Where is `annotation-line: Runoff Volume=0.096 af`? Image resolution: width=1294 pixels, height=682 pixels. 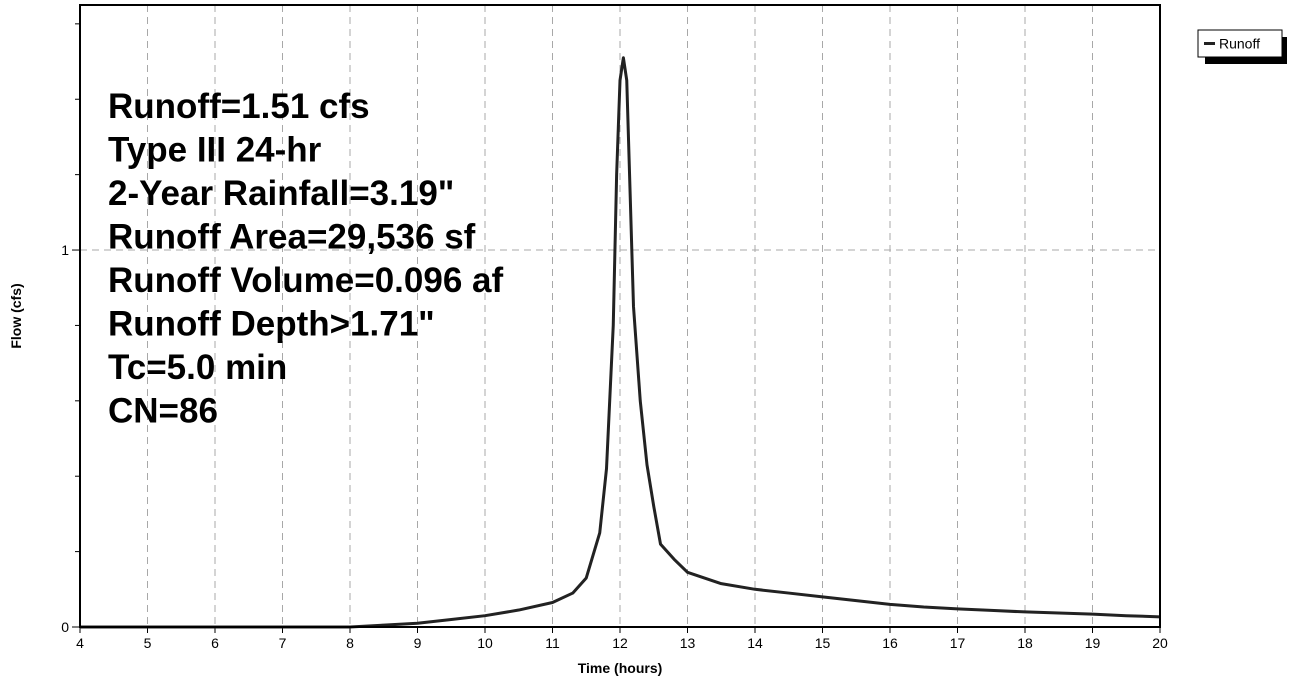 annotation-line: Runoff Volume=0.096 af is located at coordinates (305, 280).